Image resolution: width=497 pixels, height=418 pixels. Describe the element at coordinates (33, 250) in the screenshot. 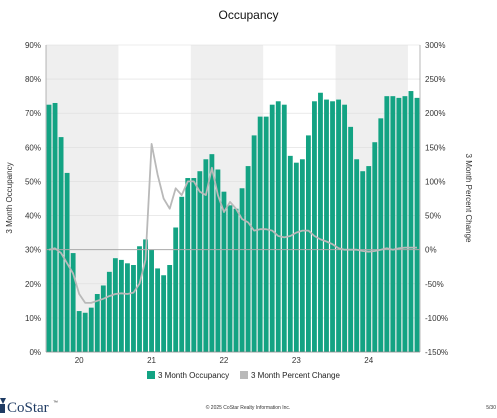

I see `y-tick-label: 30%` at that location.